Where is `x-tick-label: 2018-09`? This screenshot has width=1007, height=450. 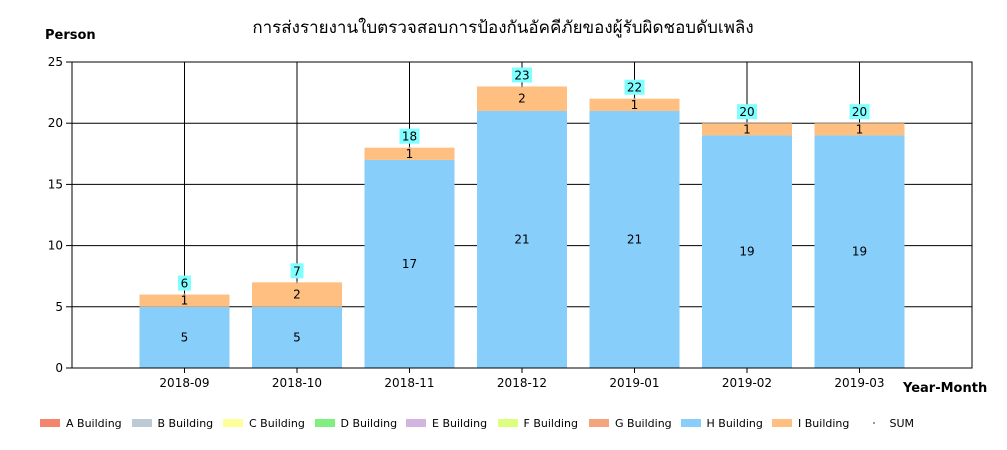
x-tick-label: 2018-09 is located at coordinates (184, 383).